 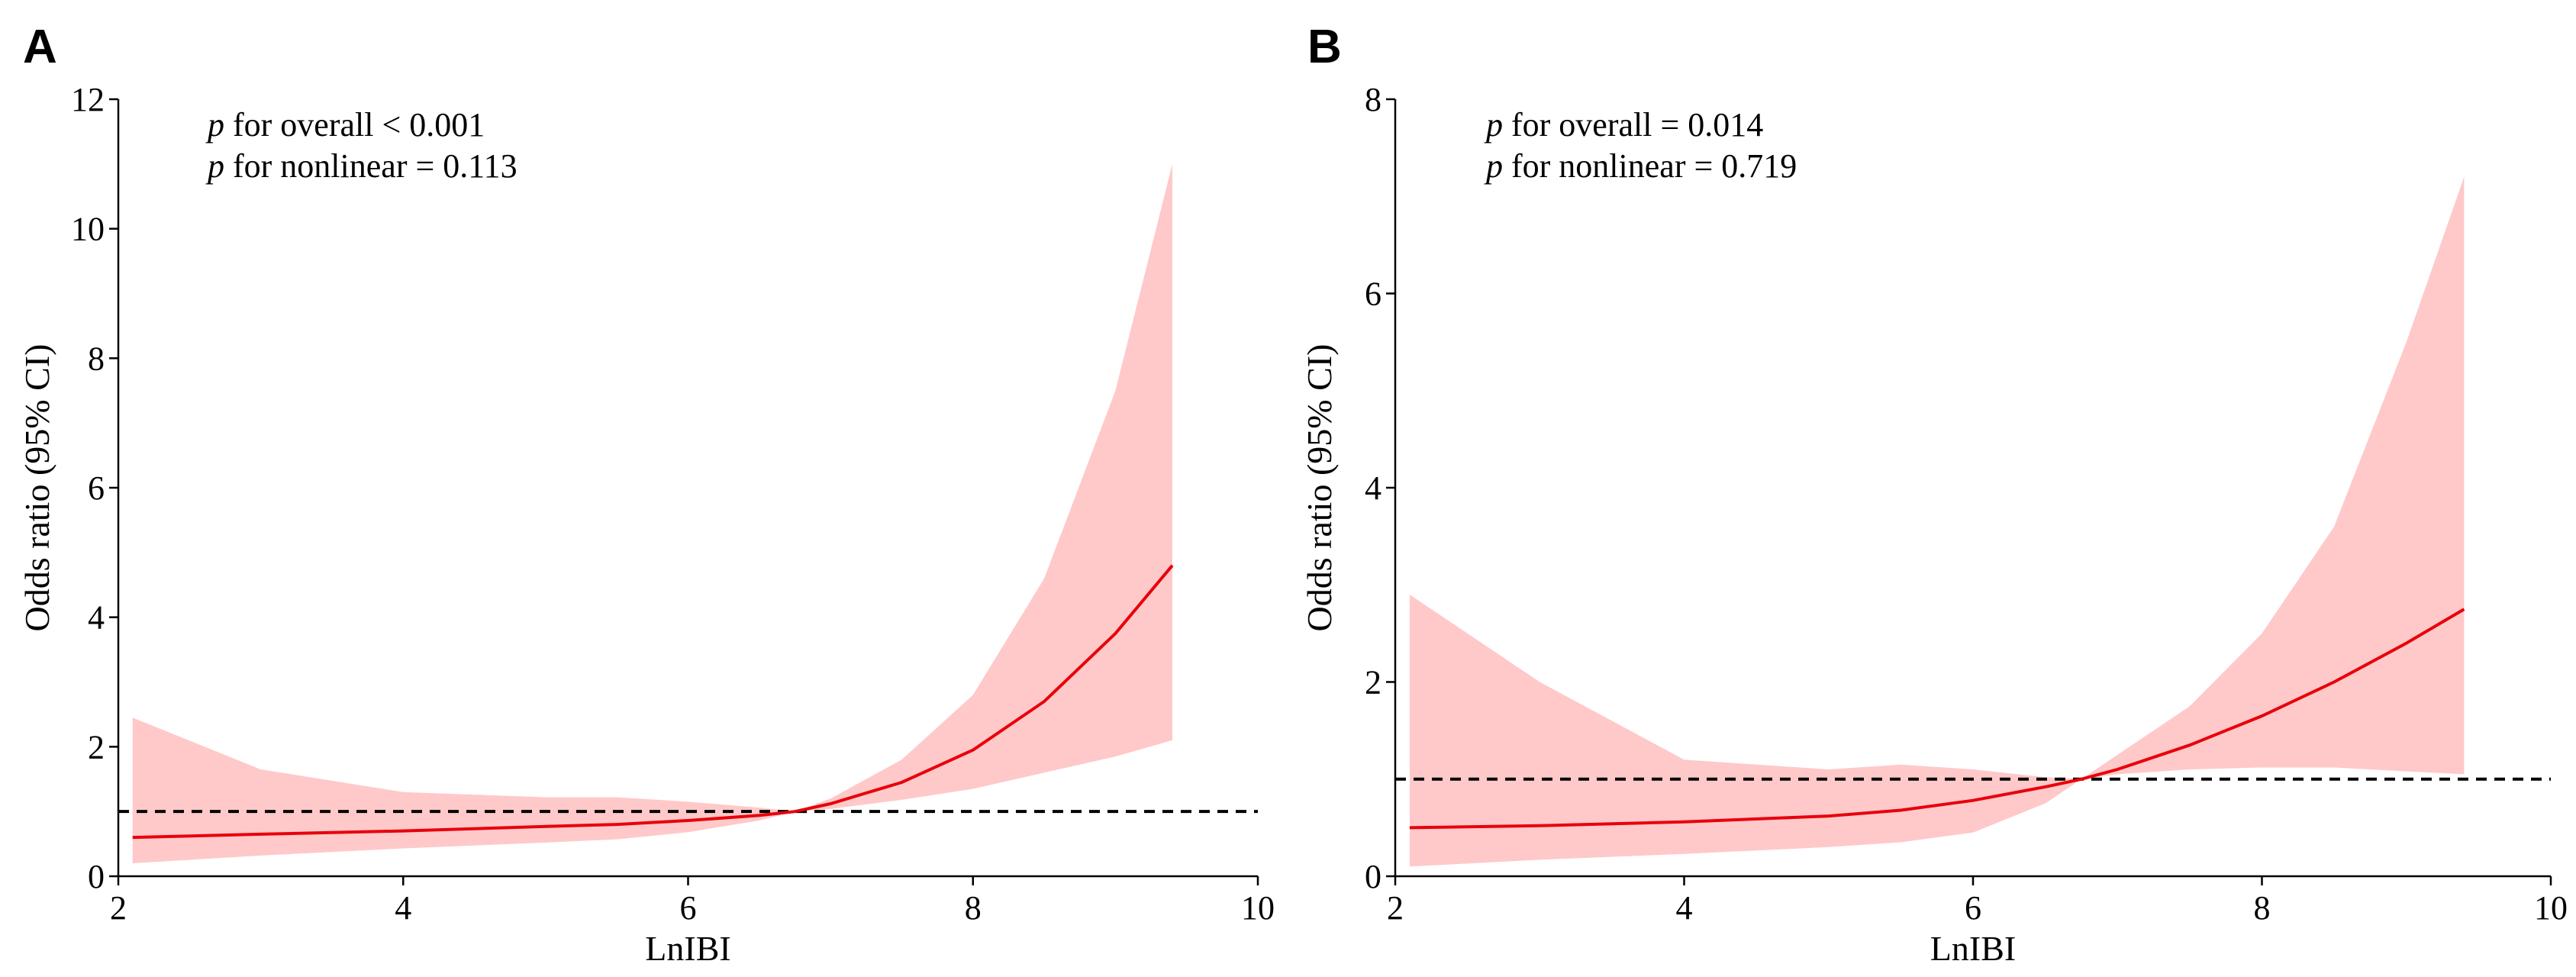 I want to click on x-tick-label-a: 8, so click(x=973, y=908).